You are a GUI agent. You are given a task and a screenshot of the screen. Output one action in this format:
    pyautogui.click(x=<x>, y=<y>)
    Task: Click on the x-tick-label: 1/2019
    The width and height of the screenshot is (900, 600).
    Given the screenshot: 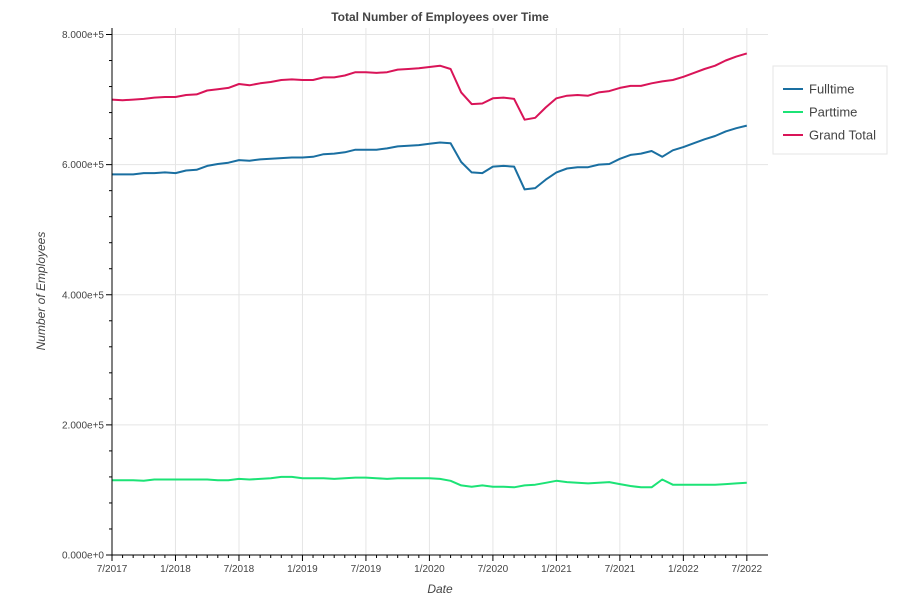 What is the action you would take?
    pyautogui.click(x=302, y=569)
    